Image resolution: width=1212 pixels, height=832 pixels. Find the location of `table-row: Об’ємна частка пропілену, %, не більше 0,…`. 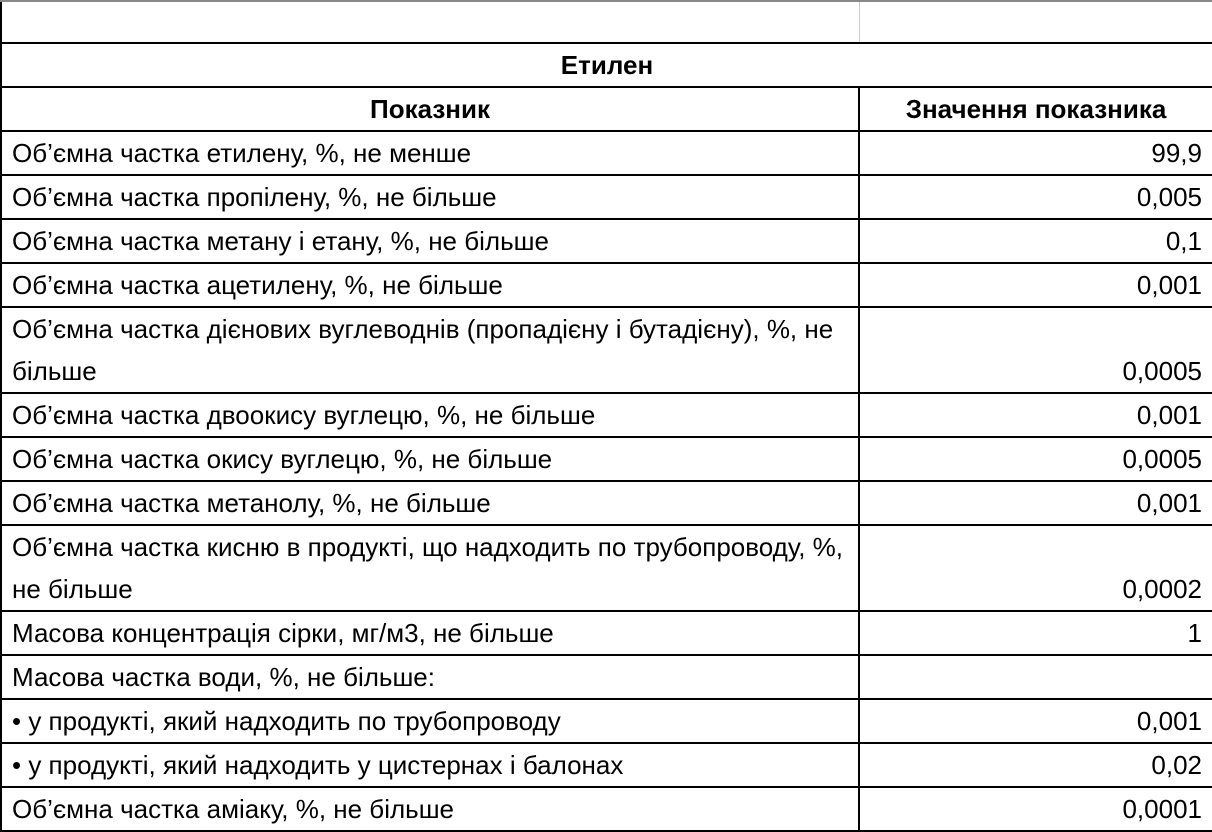

table-row: Об’ємна частка пропілену, %, не більше 0,… is located at coordinates (606, 197).